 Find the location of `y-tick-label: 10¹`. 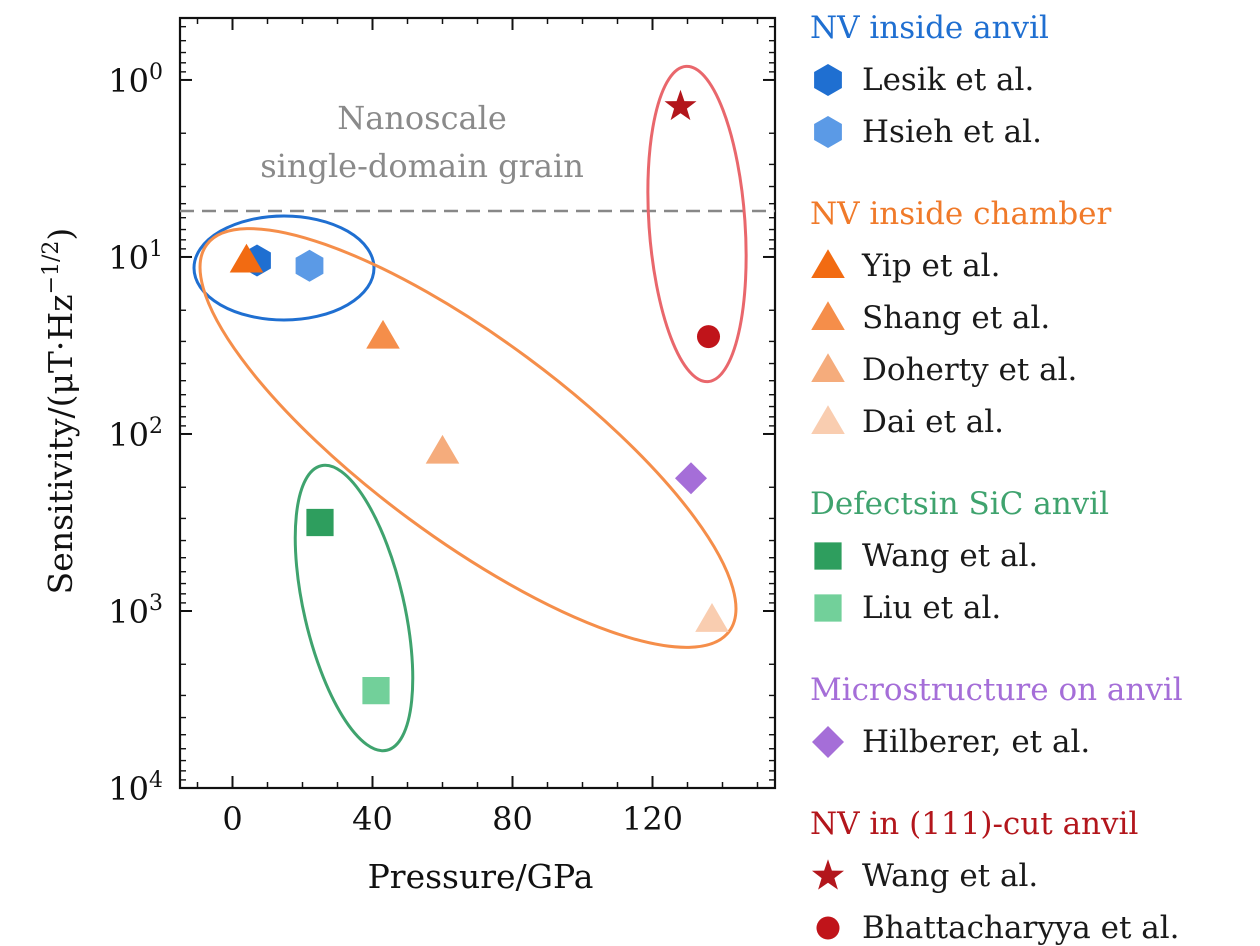

y-tick-label: 10¹ is located at coordinates (135, 257).